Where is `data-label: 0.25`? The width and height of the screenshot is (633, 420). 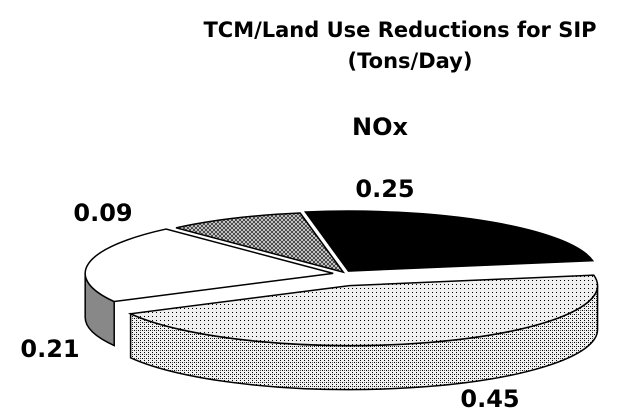
data-label: 0.25 is located at coordinates (384, 189).